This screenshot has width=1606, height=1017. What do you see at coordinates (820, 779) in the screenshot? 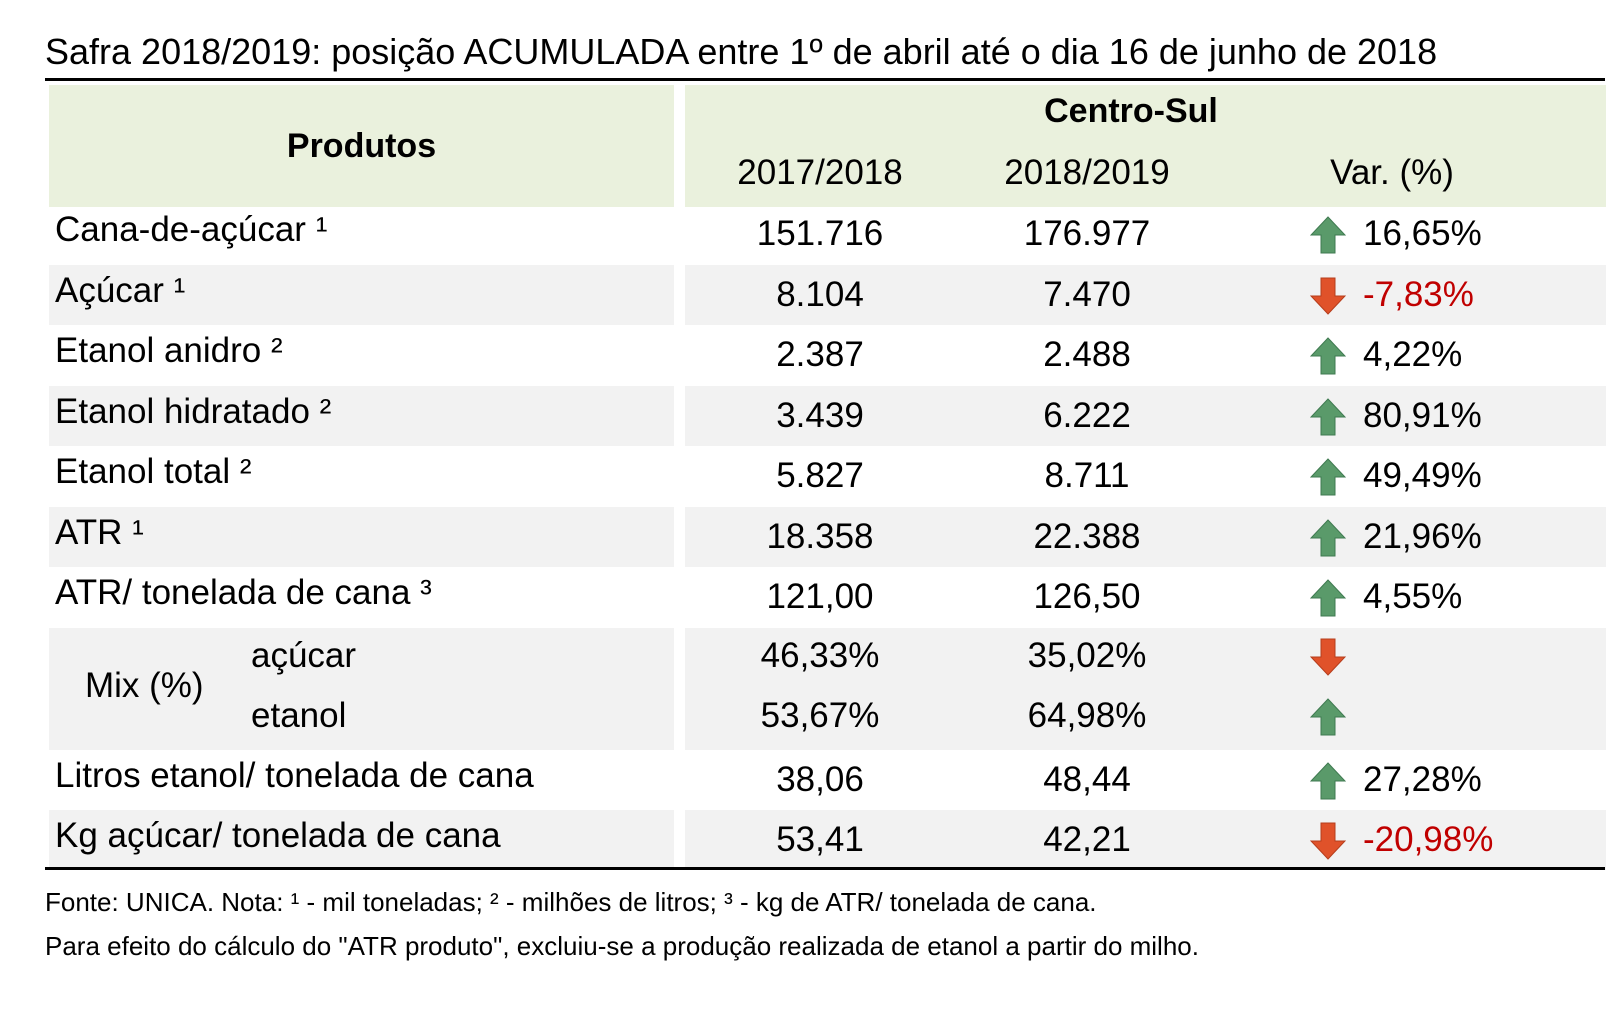
I see `value-2017-2018: 38,06` at bounding box center [820, 779].